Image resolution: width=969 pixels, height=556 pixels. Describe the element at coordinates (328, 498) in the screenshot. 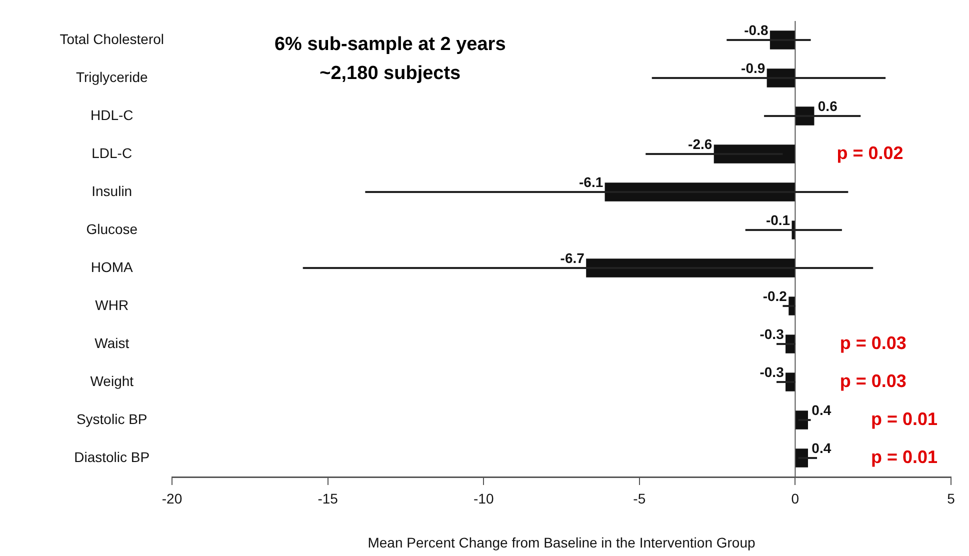

I see `x-tick-label: -15` at that location.